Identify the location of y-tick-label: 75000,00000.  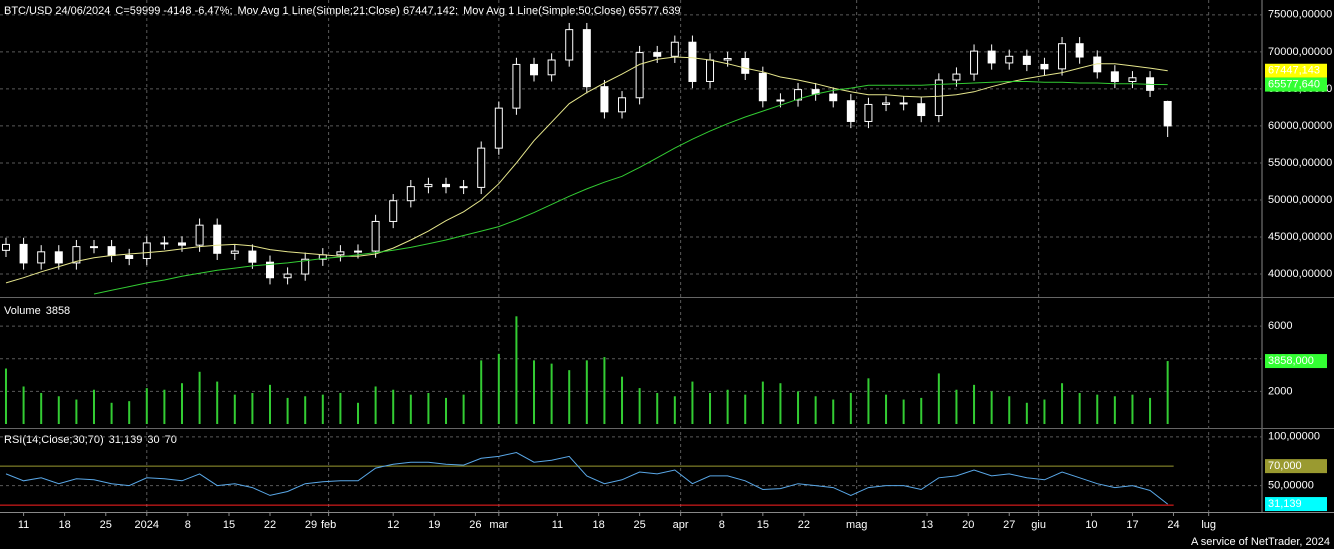
(1300, 15).